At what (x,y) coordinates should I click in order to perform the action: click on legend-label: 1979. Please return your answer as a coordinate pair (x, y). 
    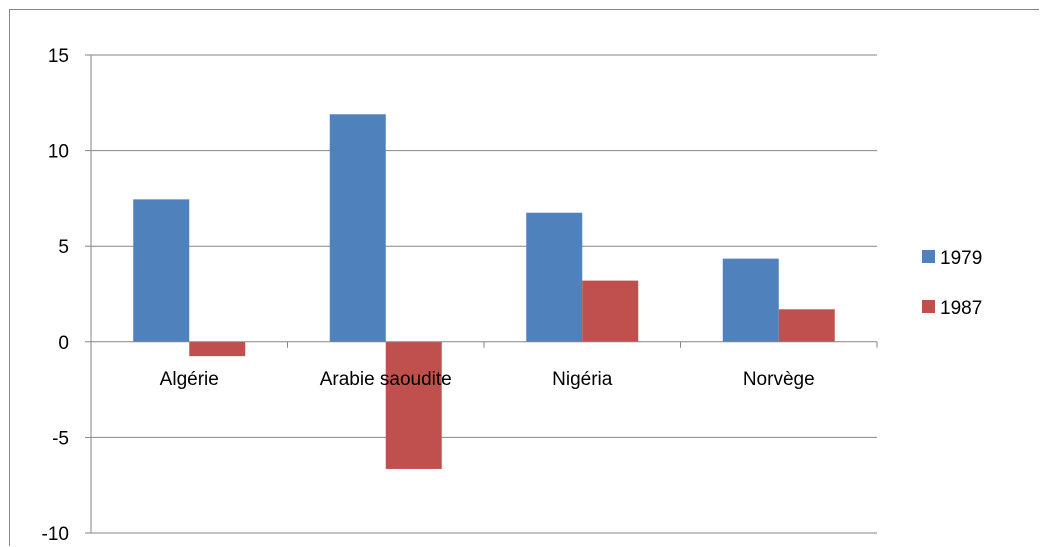
    Looking at the image, I should click on (961, 258).